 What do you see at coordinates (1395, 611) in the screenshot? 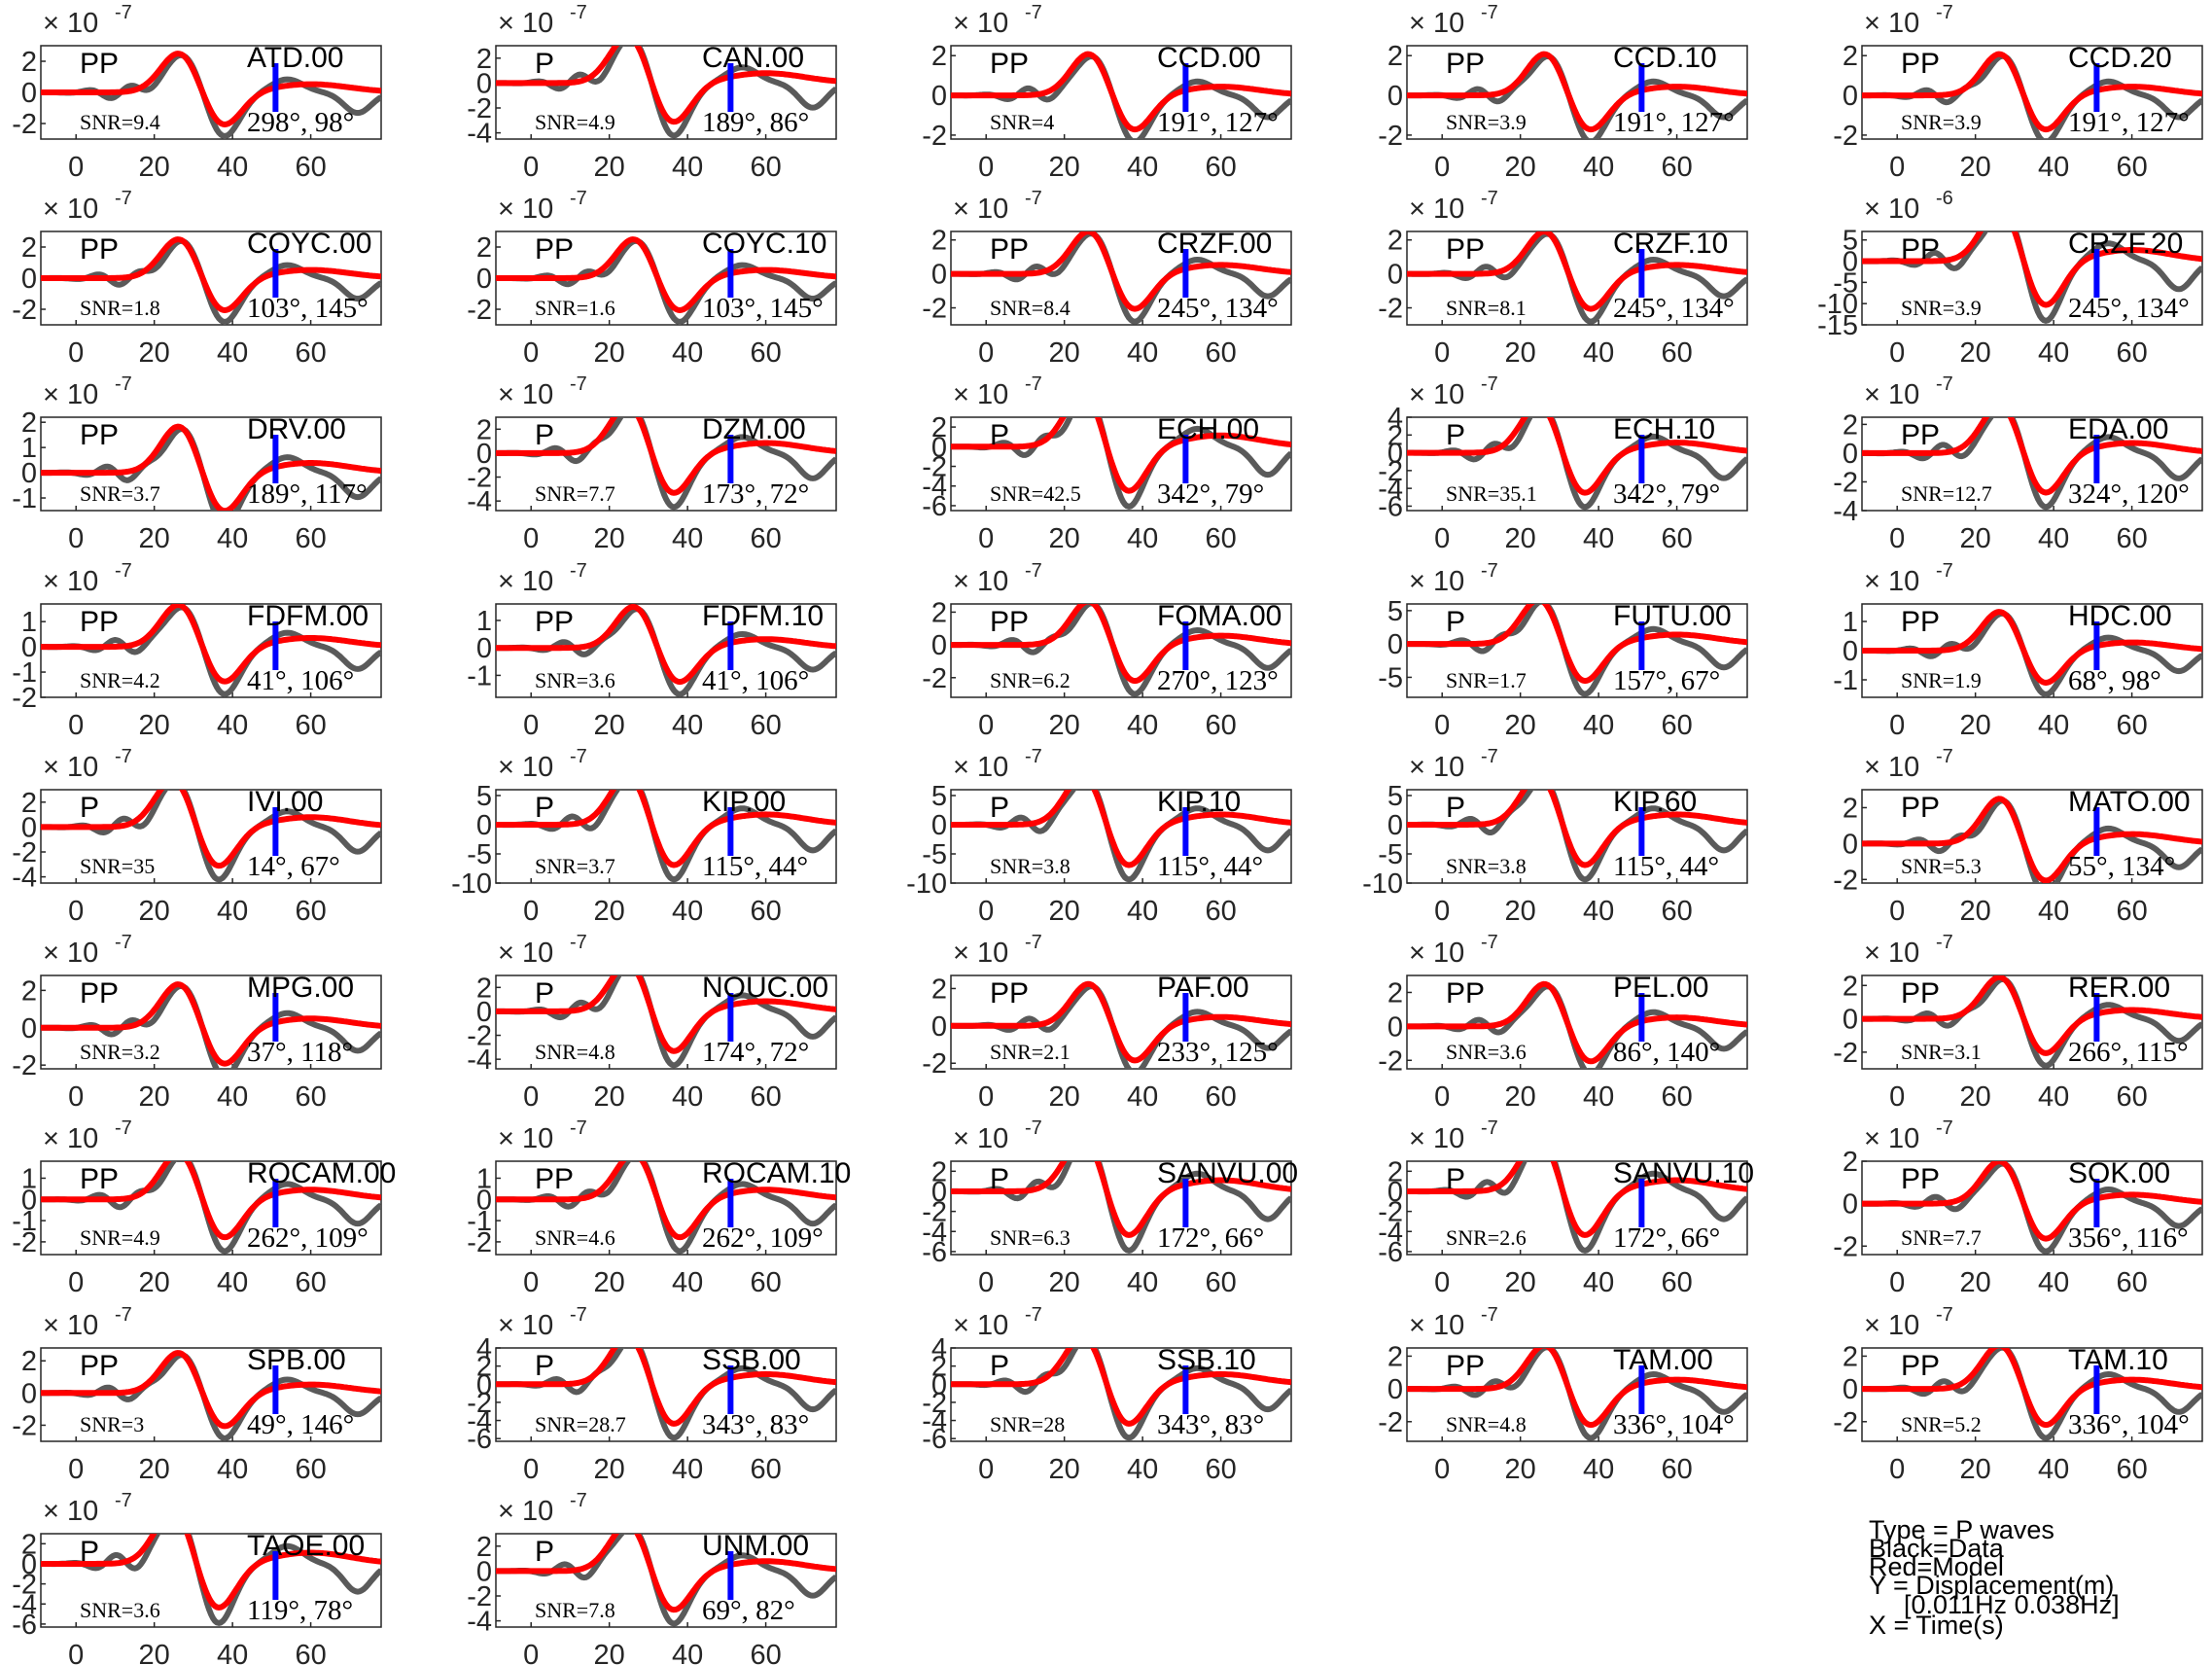
I see `y-tick-label: 5` at bounding box center [1395, 611].